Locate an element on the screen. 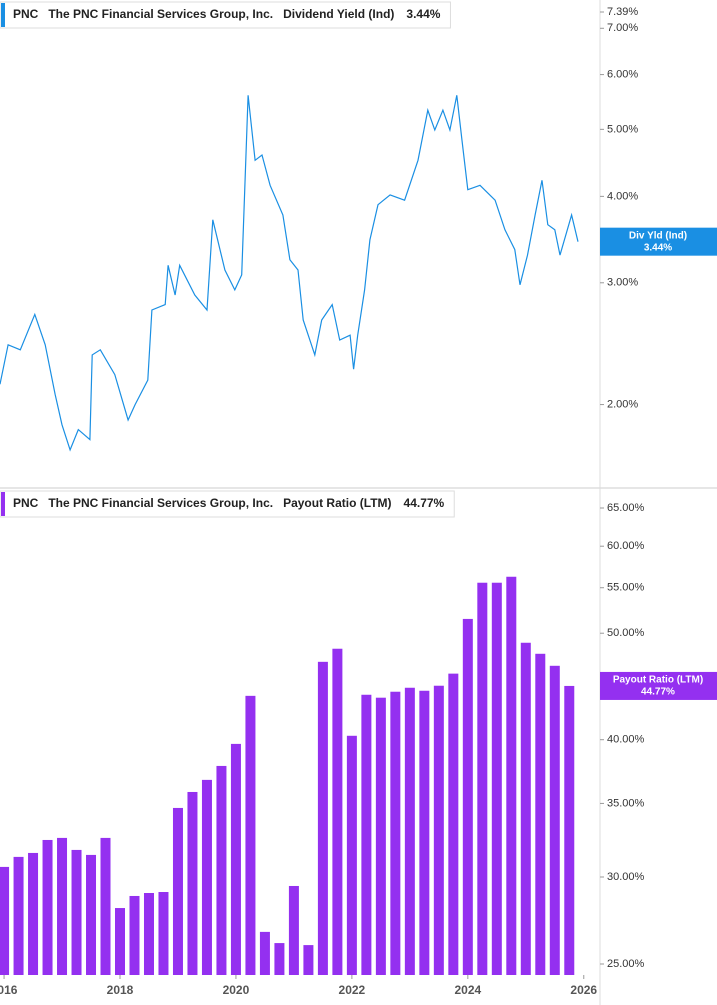 Image resolution: width=717 pixels, height=1005 pixels. x-tick-label: 2022 is located at coordinates (352, 990).